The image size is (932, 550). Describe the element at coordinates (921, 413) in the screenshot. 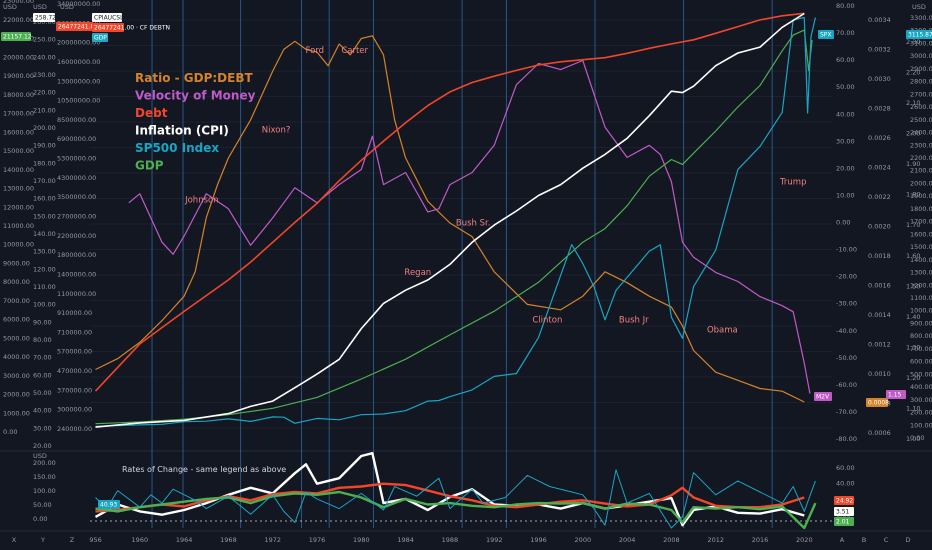

I see `axis-tick-label: 200.00` at that location.